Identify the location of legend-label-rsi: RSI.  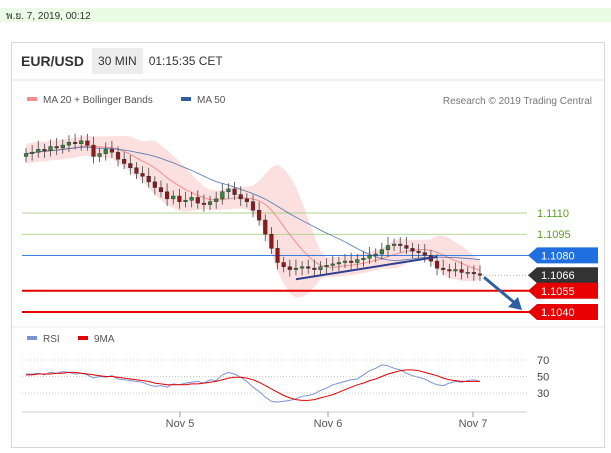
(51, 339).